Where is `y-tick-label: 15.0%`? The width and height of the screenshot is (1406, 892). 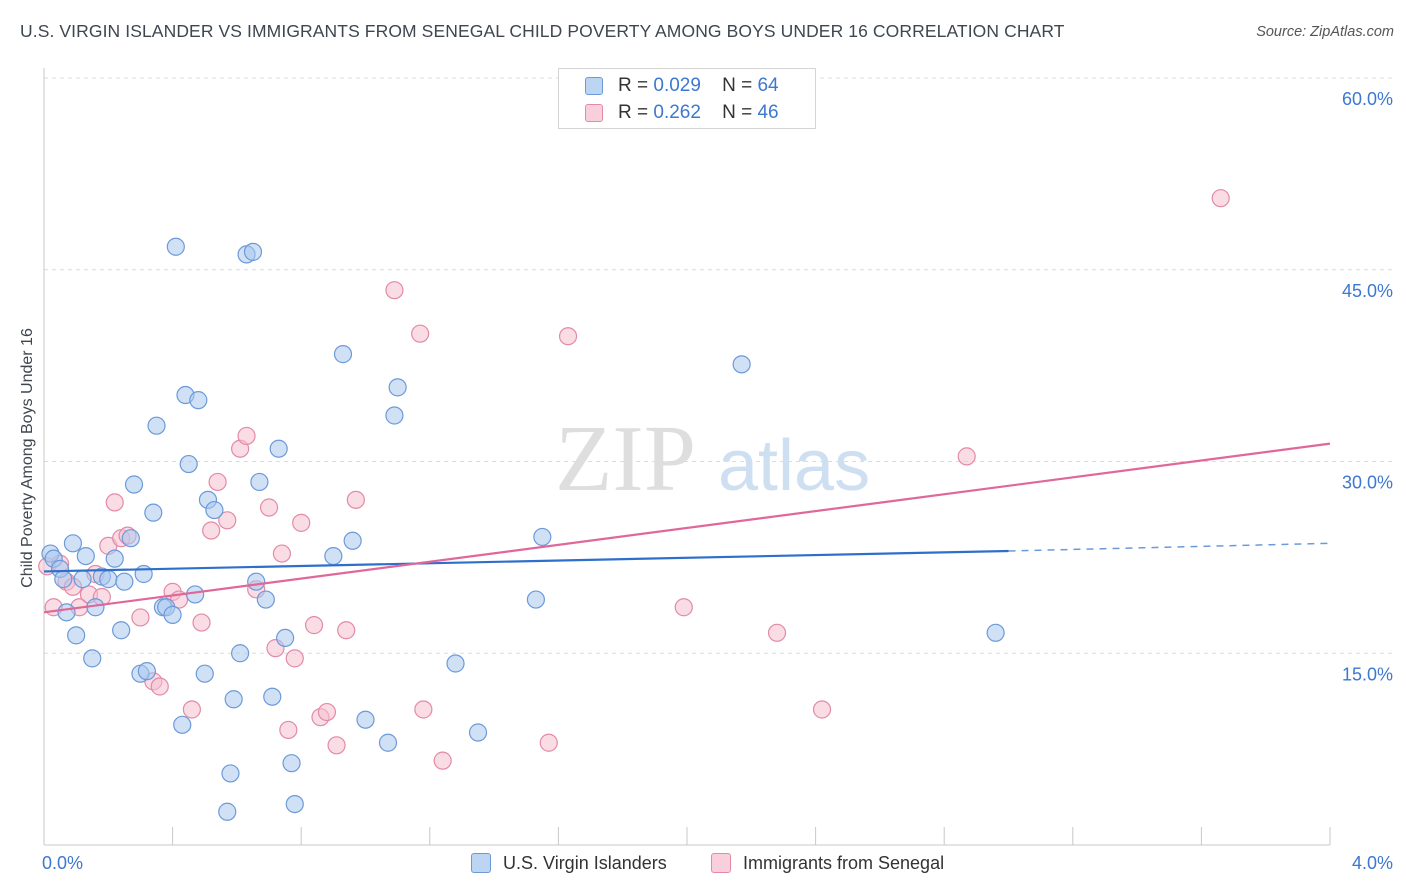 y-tick-label: 15.0% is located at coordinates (1367, 674).